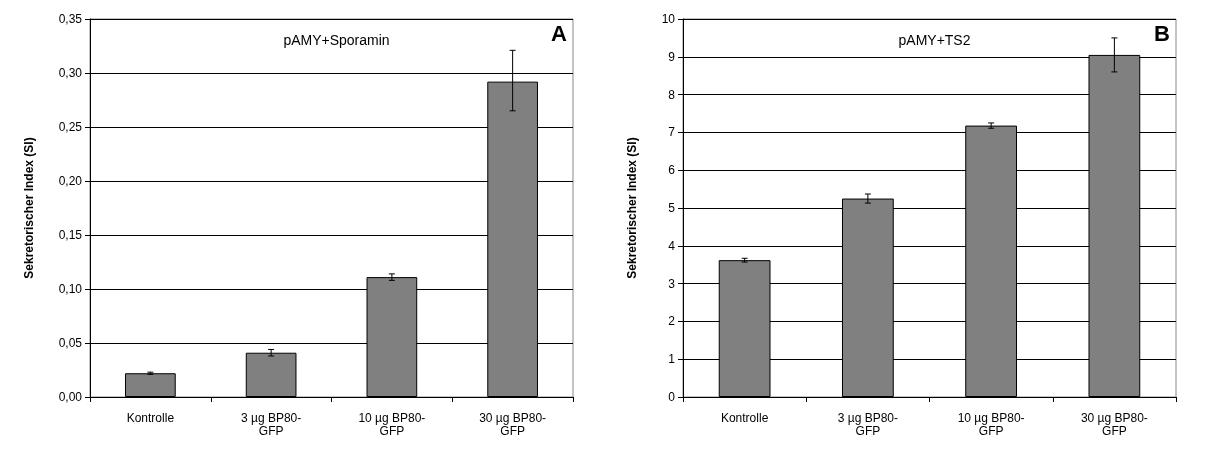  Describe the element at coordinates (934, 40) in the screenshot. I see `text: pAMY+TS2` at that location.